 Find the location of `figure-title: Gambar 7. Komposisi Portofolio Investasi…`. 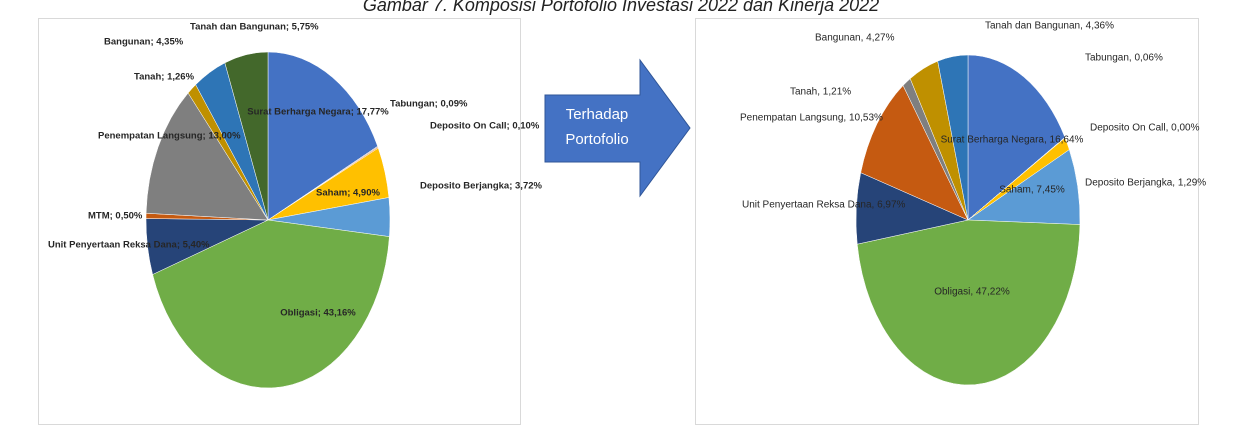

figure-title: Gambar 7. Komposisi Portofolio Investasi… is located at coordinates (621, 7).